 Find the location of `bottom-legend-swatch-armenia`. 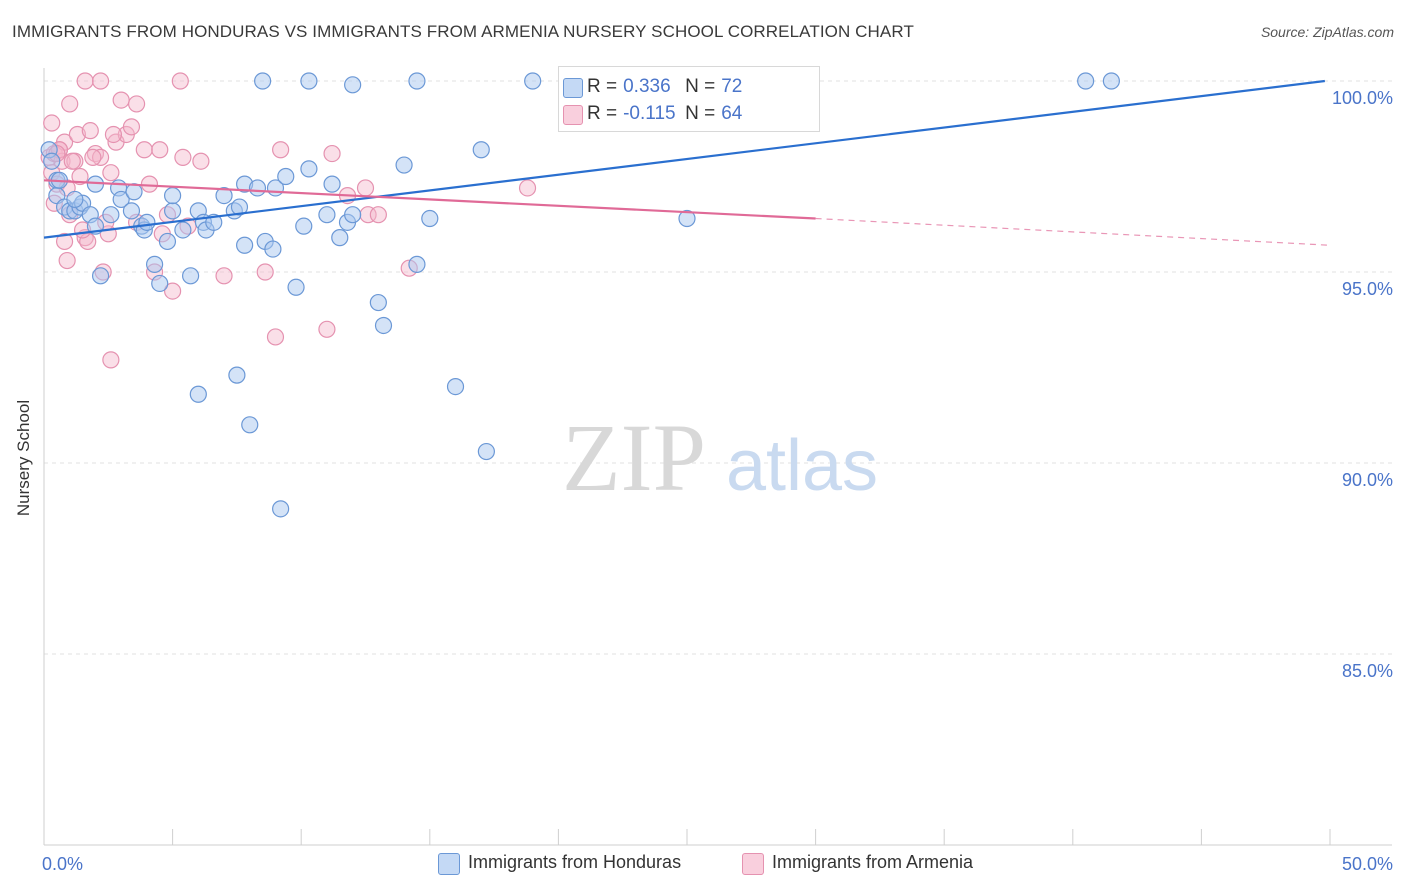

bottom-legend-swatch-armenia is located at coordinates (753, 864).